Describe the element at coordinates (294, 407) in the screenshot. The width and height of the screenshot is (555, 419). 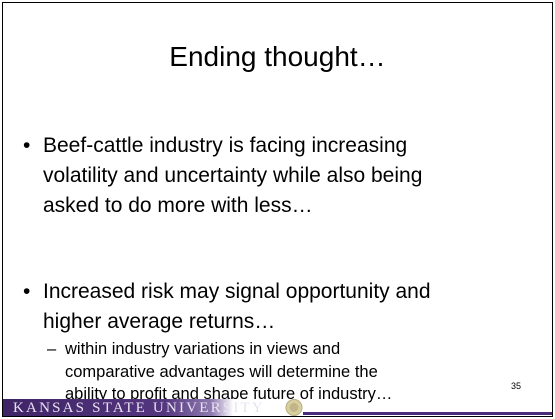
I see `seal-center` at that location.